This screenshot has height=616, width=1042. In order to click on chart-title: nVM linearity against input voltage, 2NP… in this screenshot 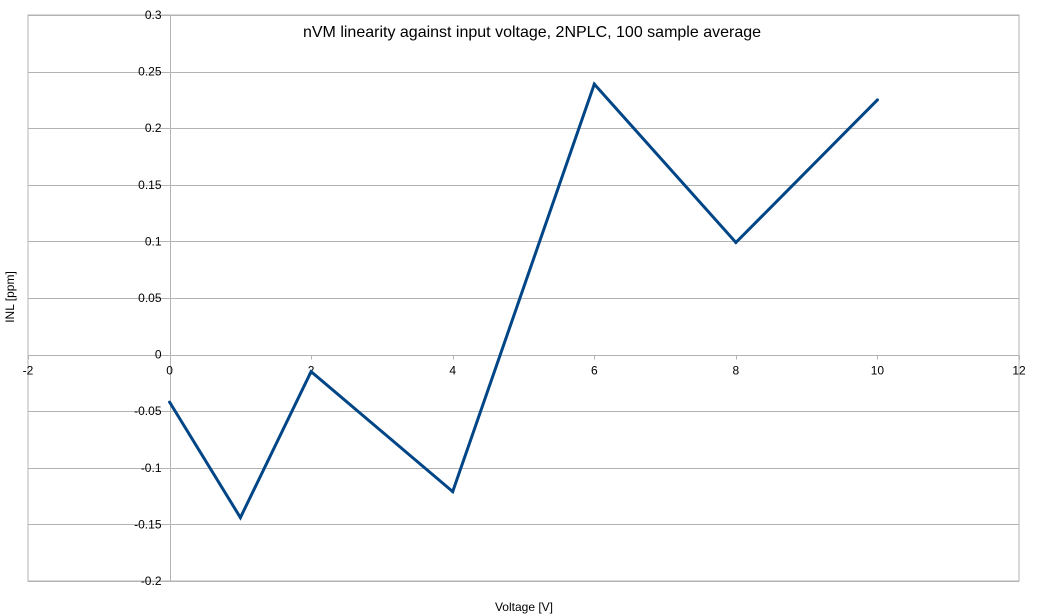, I will do `click(532, 32)`.